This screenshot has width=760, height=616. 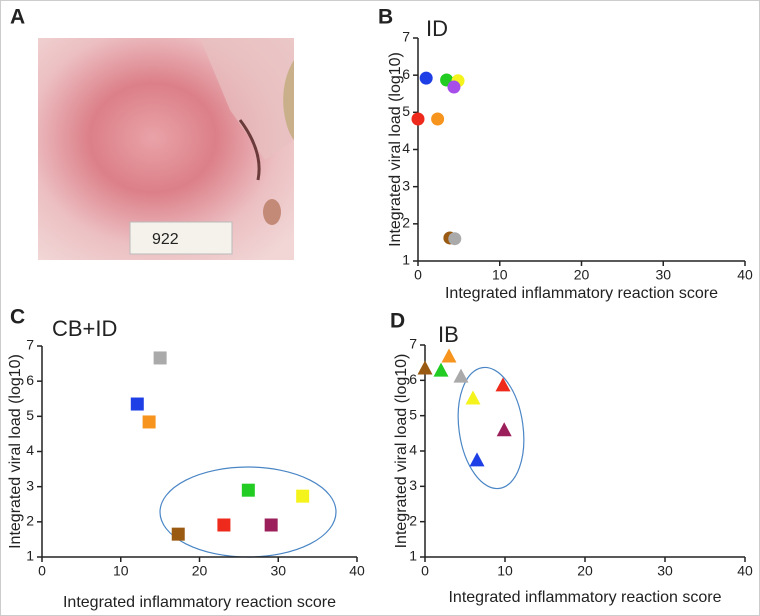 What do you see at coordinates (385, 17) in the screenshot?
I see `panel-label: B` at bounding box center [385, 17].